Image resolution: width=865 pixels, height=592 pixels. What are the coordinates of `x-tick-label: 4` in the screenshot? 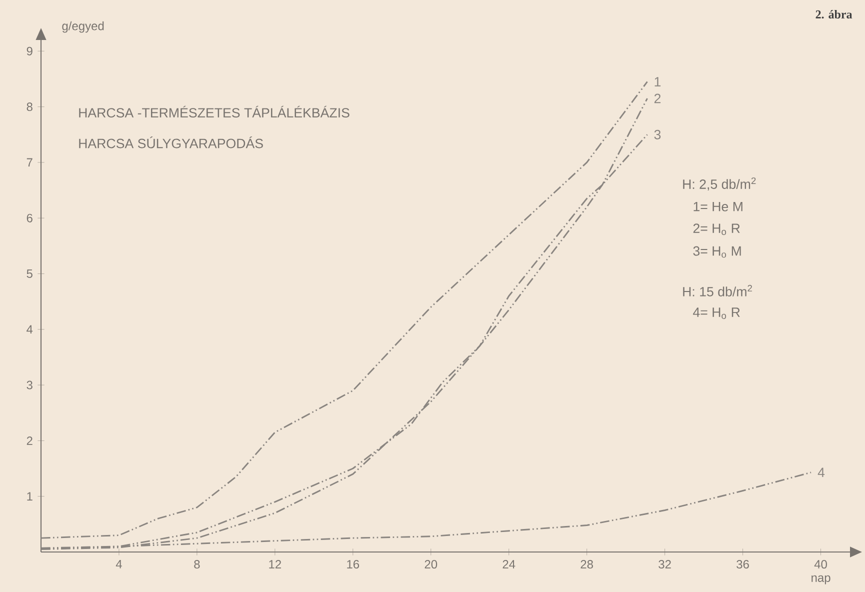 It's located at (119, 564).